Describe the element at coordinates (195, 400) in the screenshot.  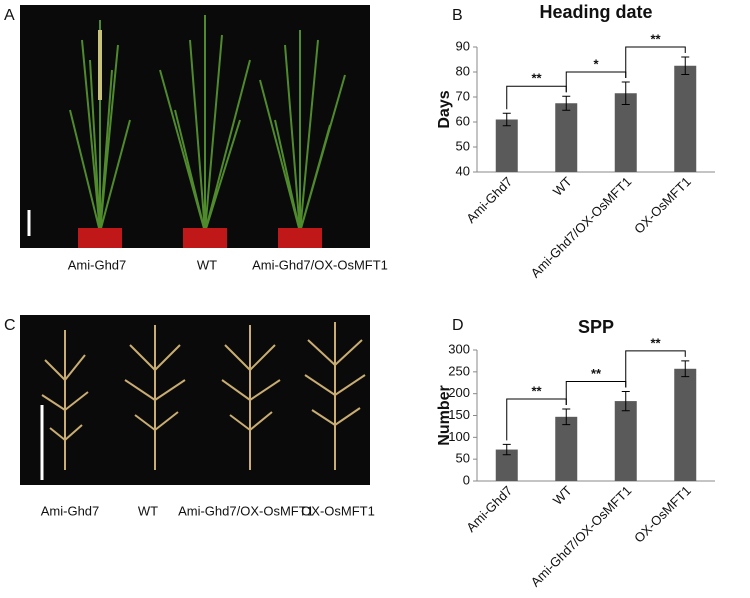
I see `photo-c` at that location.